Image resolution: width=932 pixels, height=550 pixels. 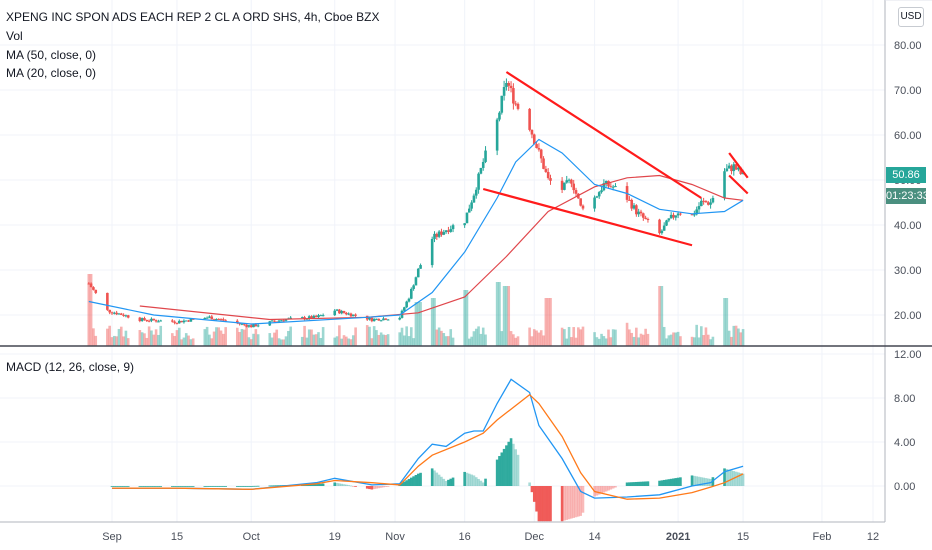 I want to click on trendline, so click(x=603, y=135).